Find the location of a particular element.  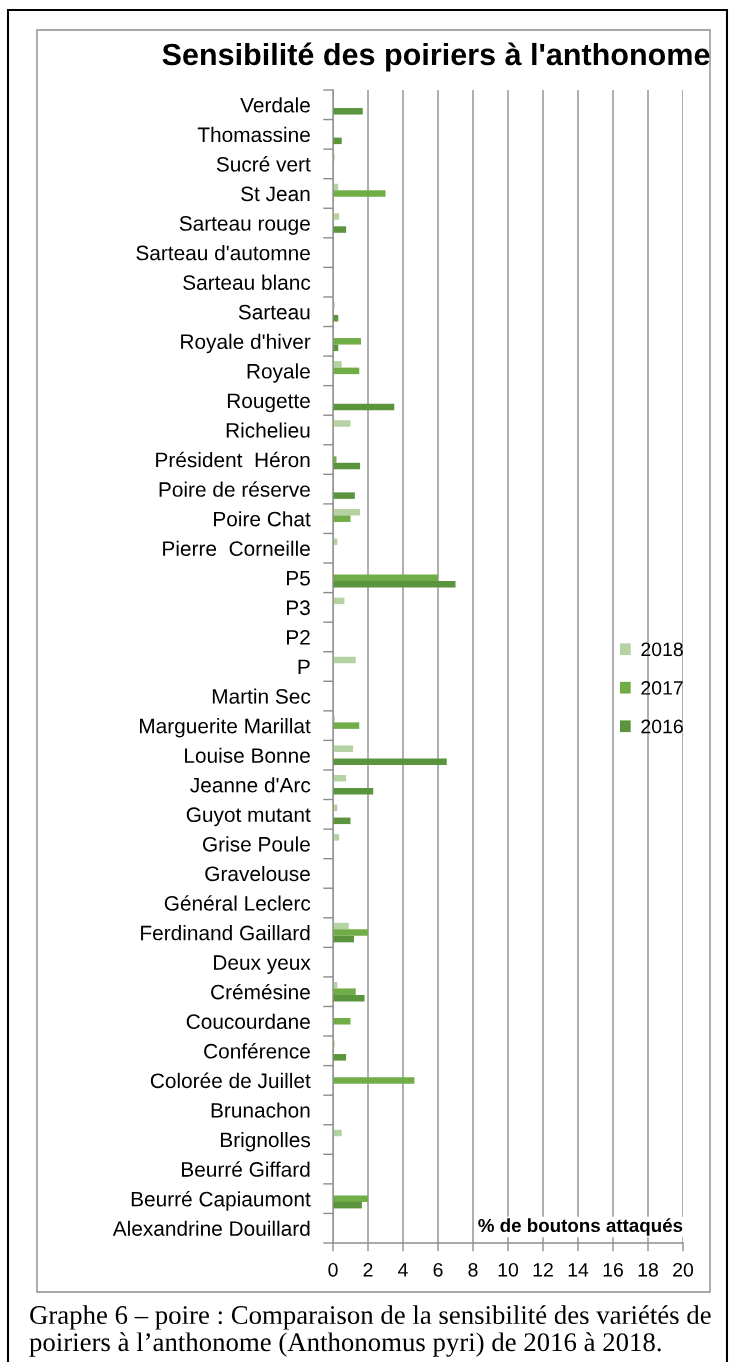

y-tick-label: Marguerite Marillat is located at coordinates (225, 728).